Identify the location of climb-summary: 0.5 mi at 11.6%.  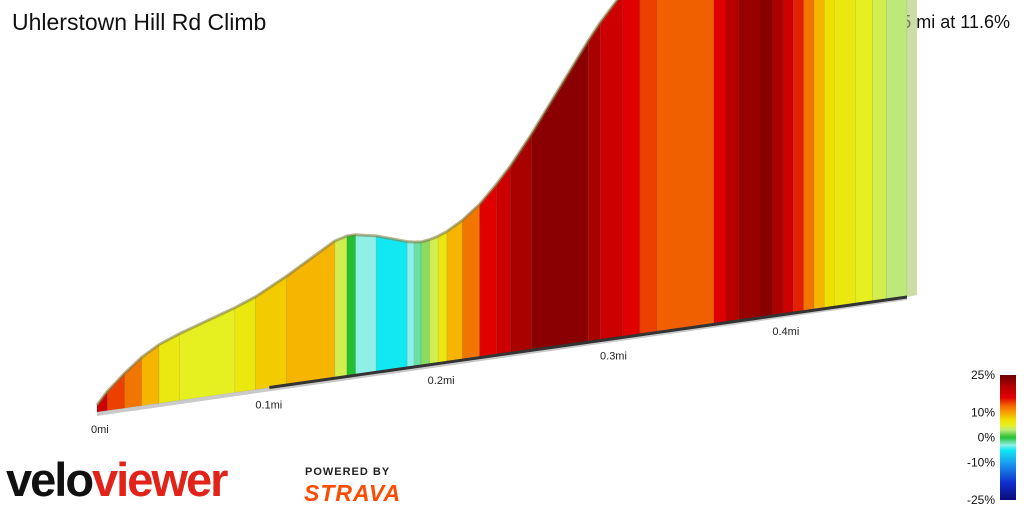
(948, 22).